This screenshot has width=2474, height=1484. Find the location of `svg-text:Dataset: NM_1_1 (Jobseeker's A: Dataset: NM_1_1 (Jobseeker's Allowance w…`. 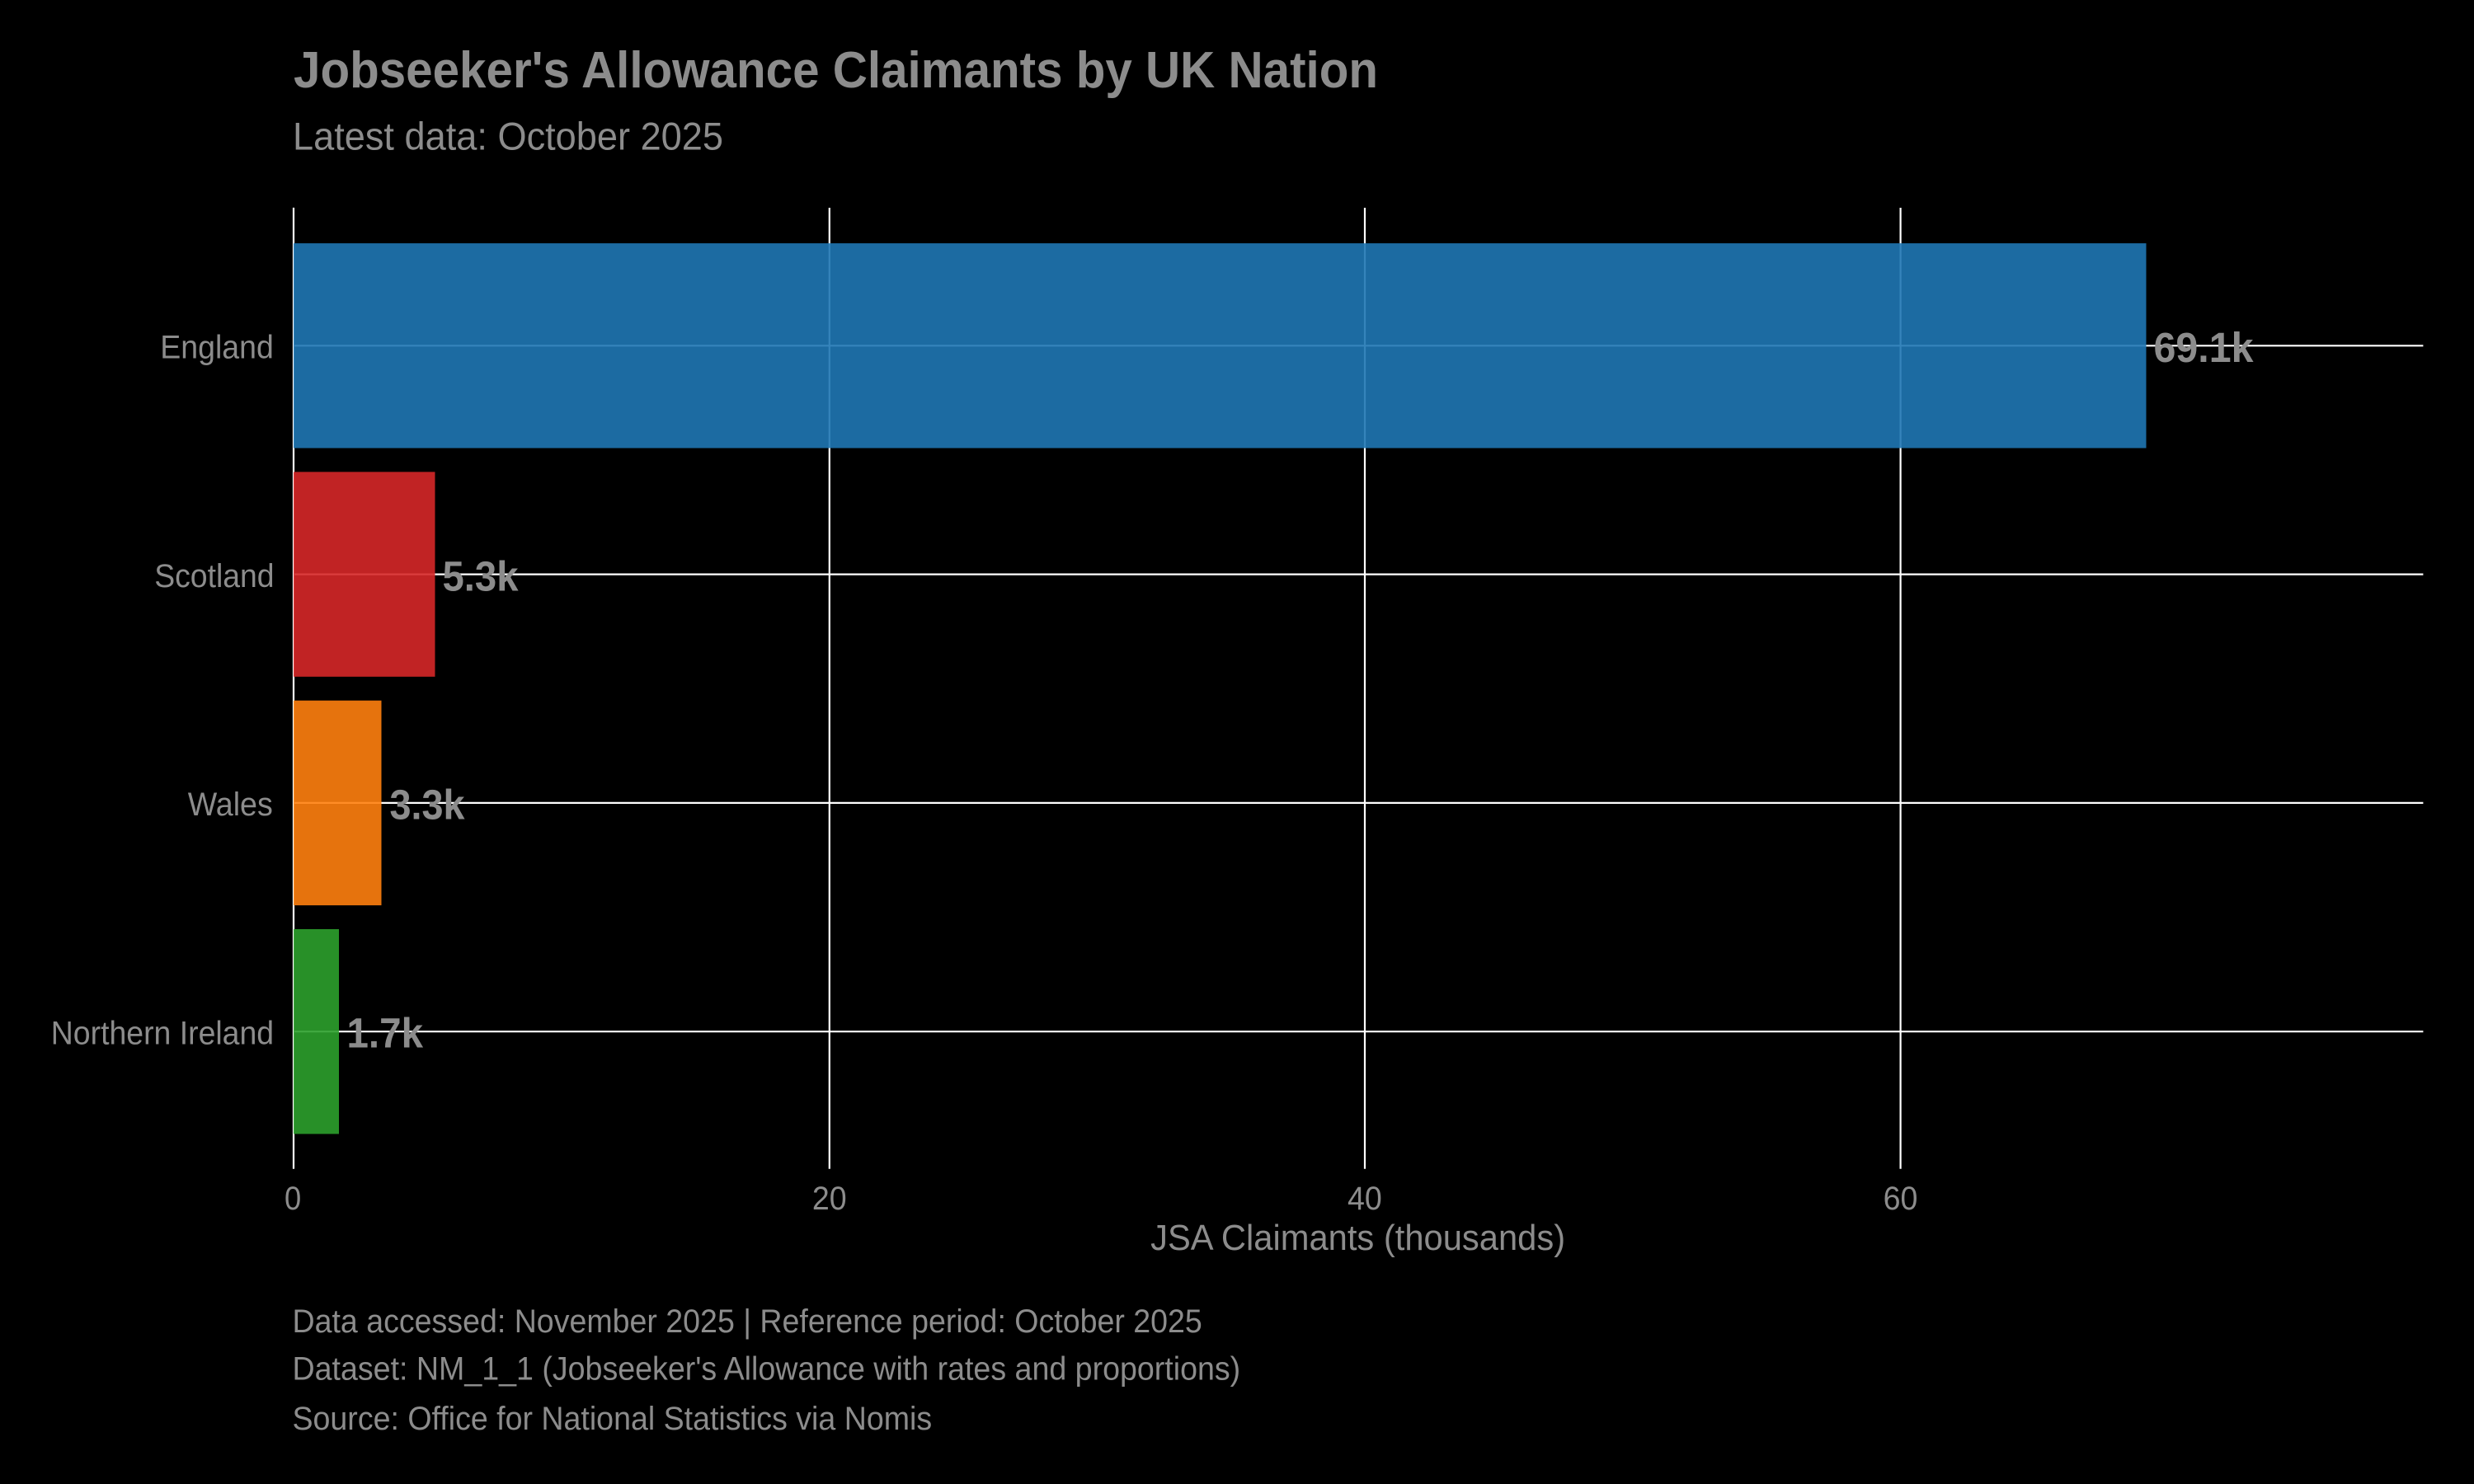

svg-text:Dataset: NM_1_1 (Jobseeker's A: Dataset: NM_1_1 (Jobseeker's Allowance w… is located at coordinates (767, 1369).